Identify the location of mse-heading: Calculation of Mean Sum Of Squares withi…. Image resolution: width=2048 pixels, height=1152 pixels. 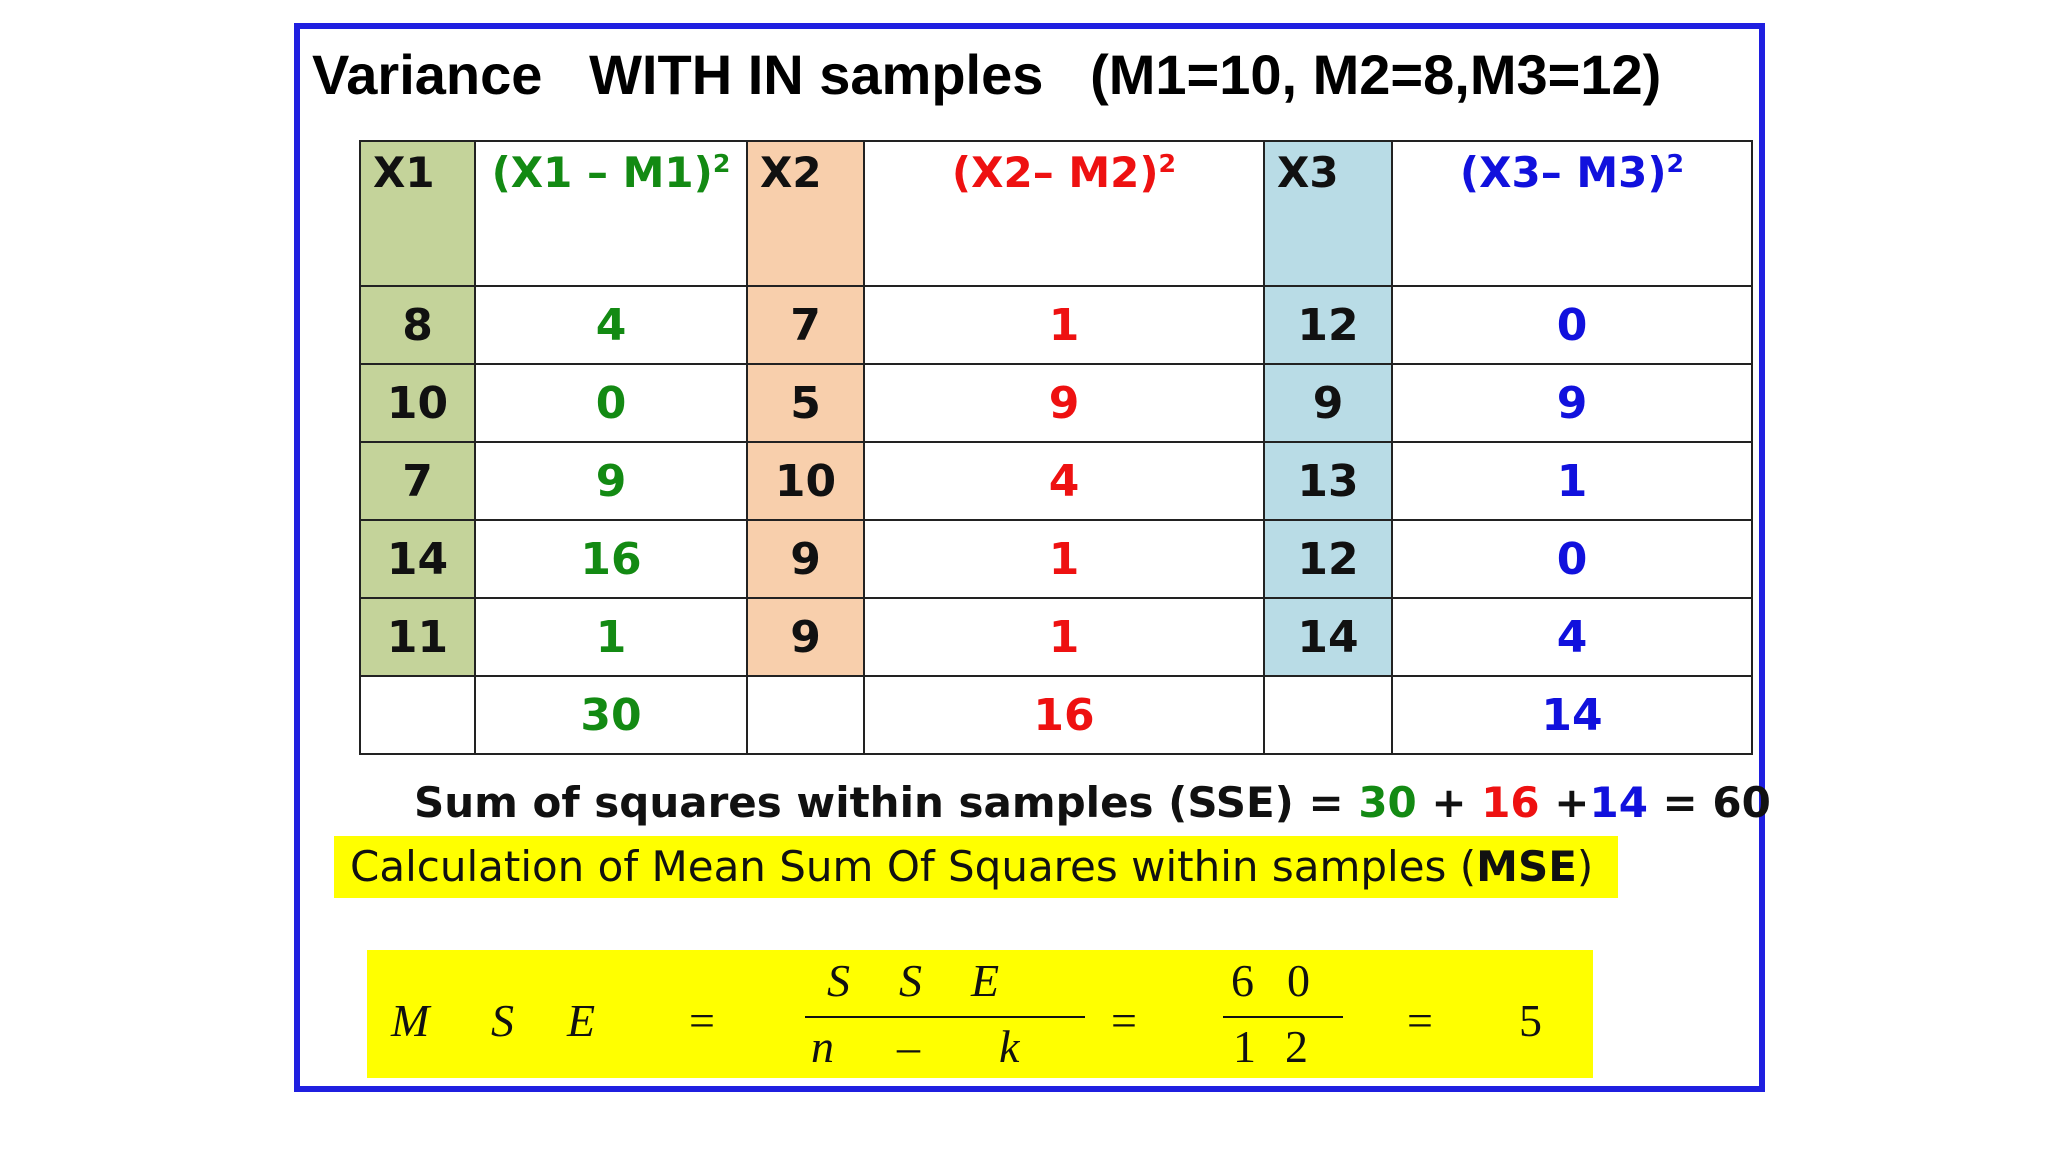
(972, 866).